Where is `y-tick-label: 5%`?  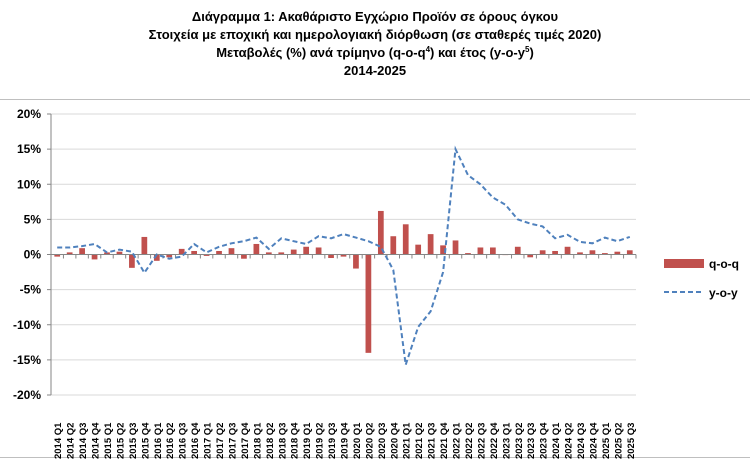 y-tick-label: 5% is located at coordinates (33, 219).